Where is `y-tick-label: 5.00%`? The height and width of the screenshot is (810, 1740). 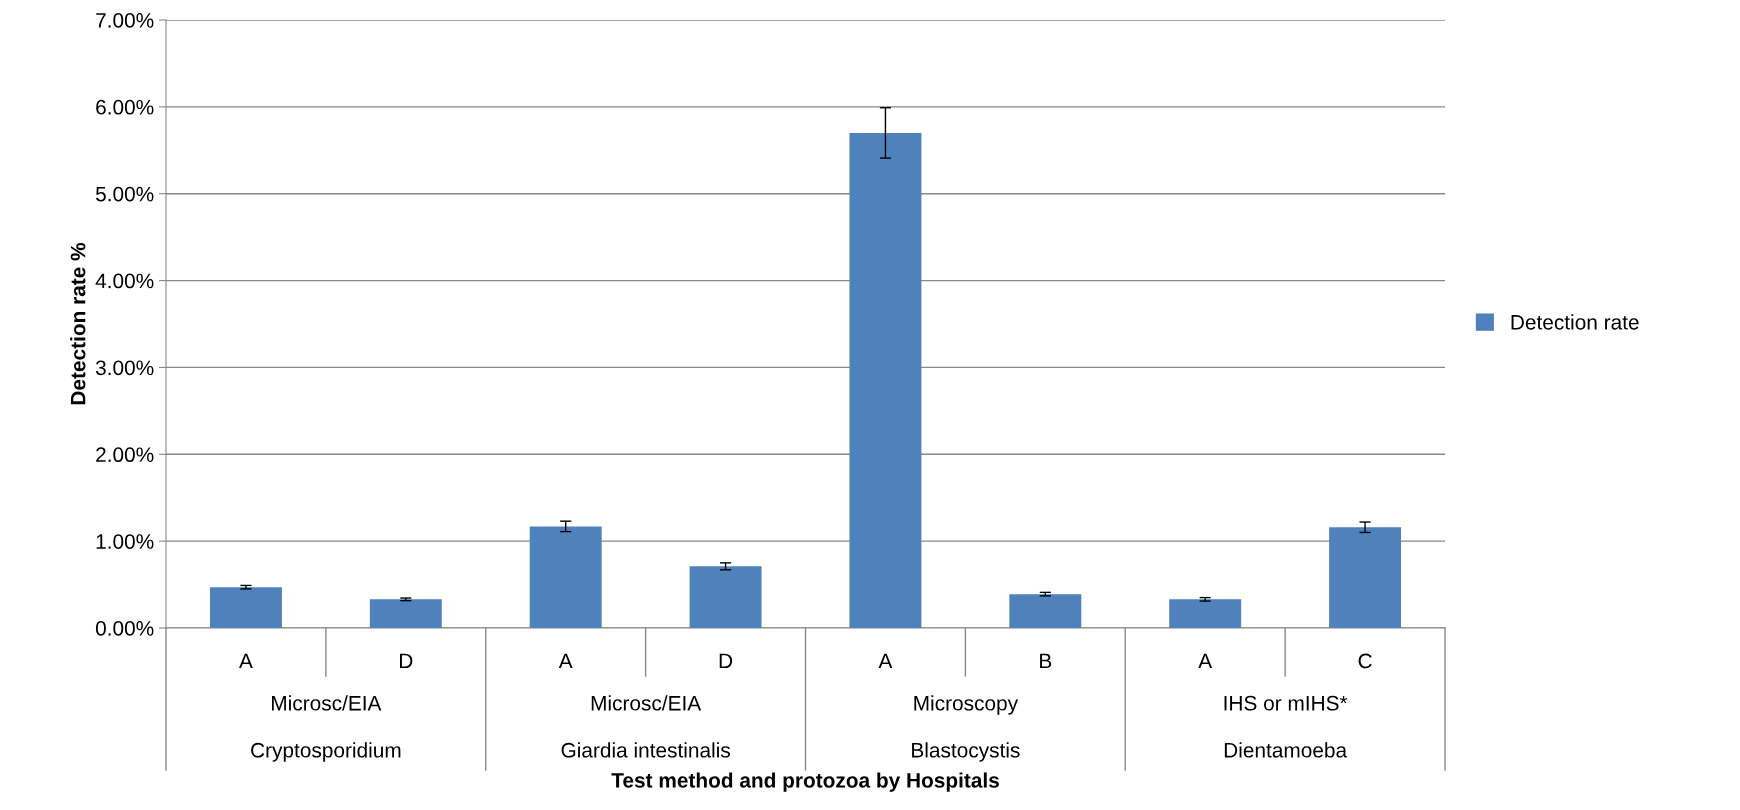
y-tick-label: 5.00% is located at coordinates (124, 194).